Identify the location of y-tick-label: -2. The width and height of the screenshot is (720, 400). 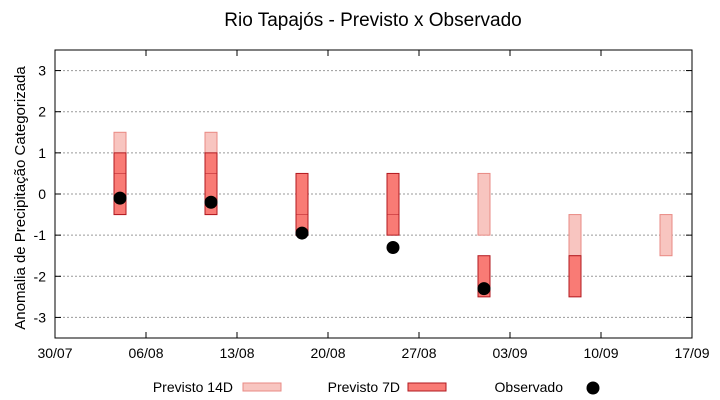
(40, 276).